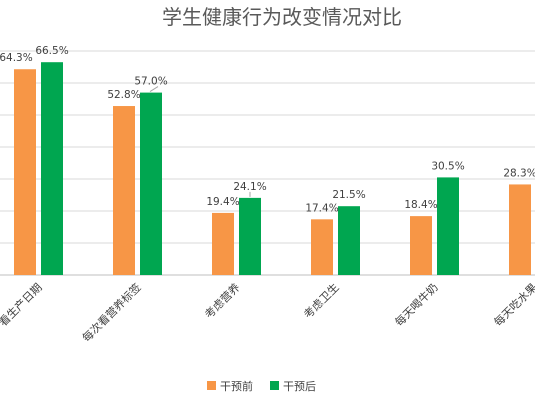  Describe the element at coordinates (348, 195) in the screenshot. I see `data-label: 21.5%` at that location.